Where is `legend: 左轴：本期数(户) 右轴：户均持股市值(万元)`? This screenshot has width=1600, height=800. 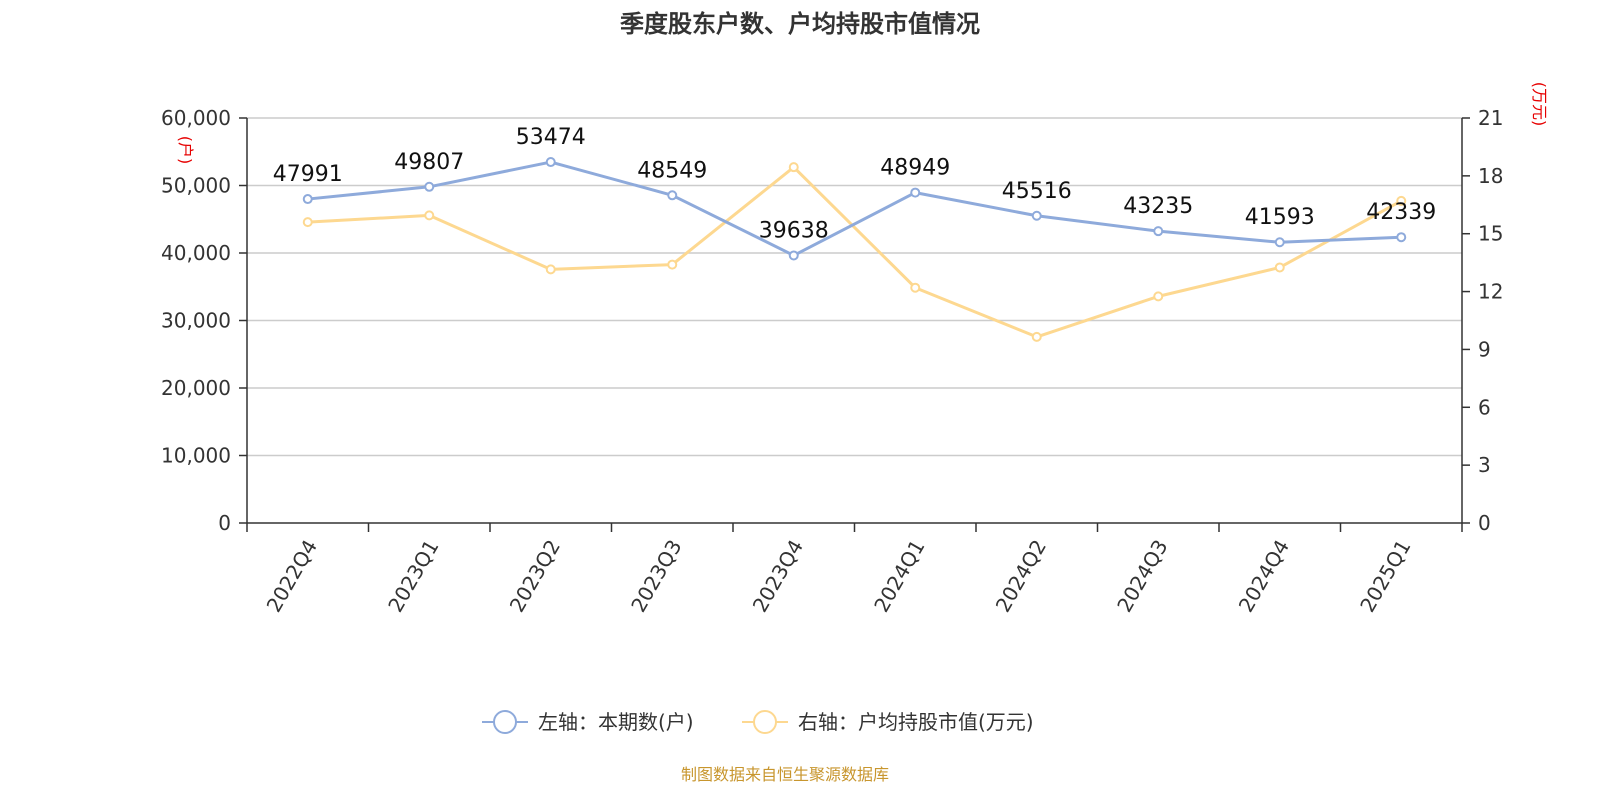
legend: 左轴：本期数(户) 右轴：户均持股市值(万元) is located at coordinates (758, 722).